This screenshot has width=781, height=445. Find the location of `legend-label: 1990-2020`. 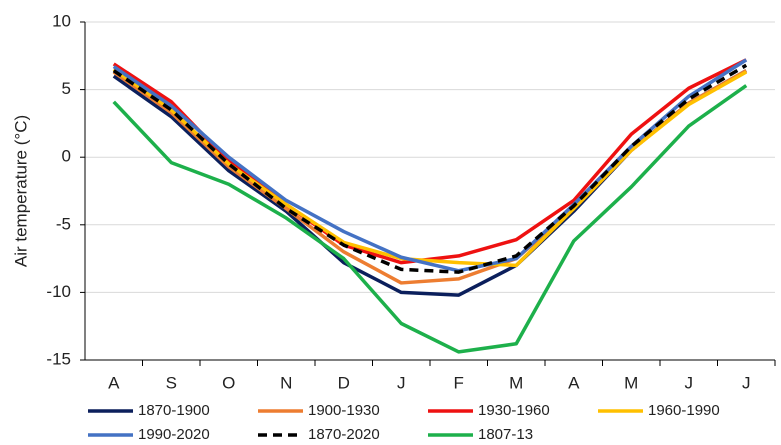

legend-label: 1990-2020 is located at coordinates (174, 434).